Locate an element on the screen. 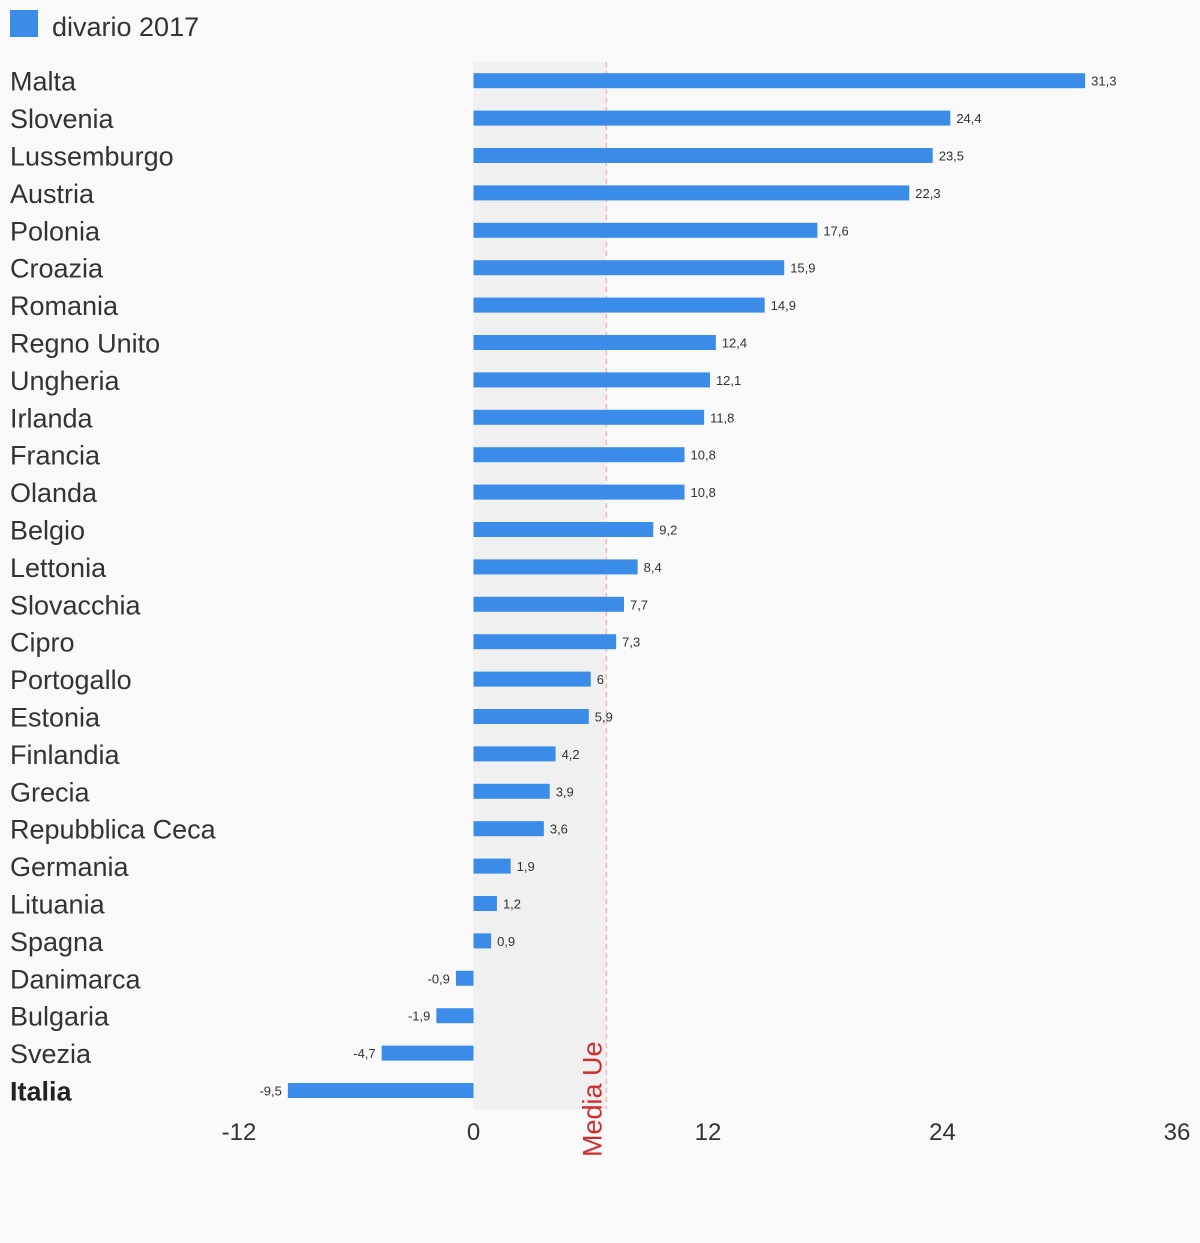 This screenshot has width=1200, height=1243. value-label: 7,3 is located at coordinates (631, 642).